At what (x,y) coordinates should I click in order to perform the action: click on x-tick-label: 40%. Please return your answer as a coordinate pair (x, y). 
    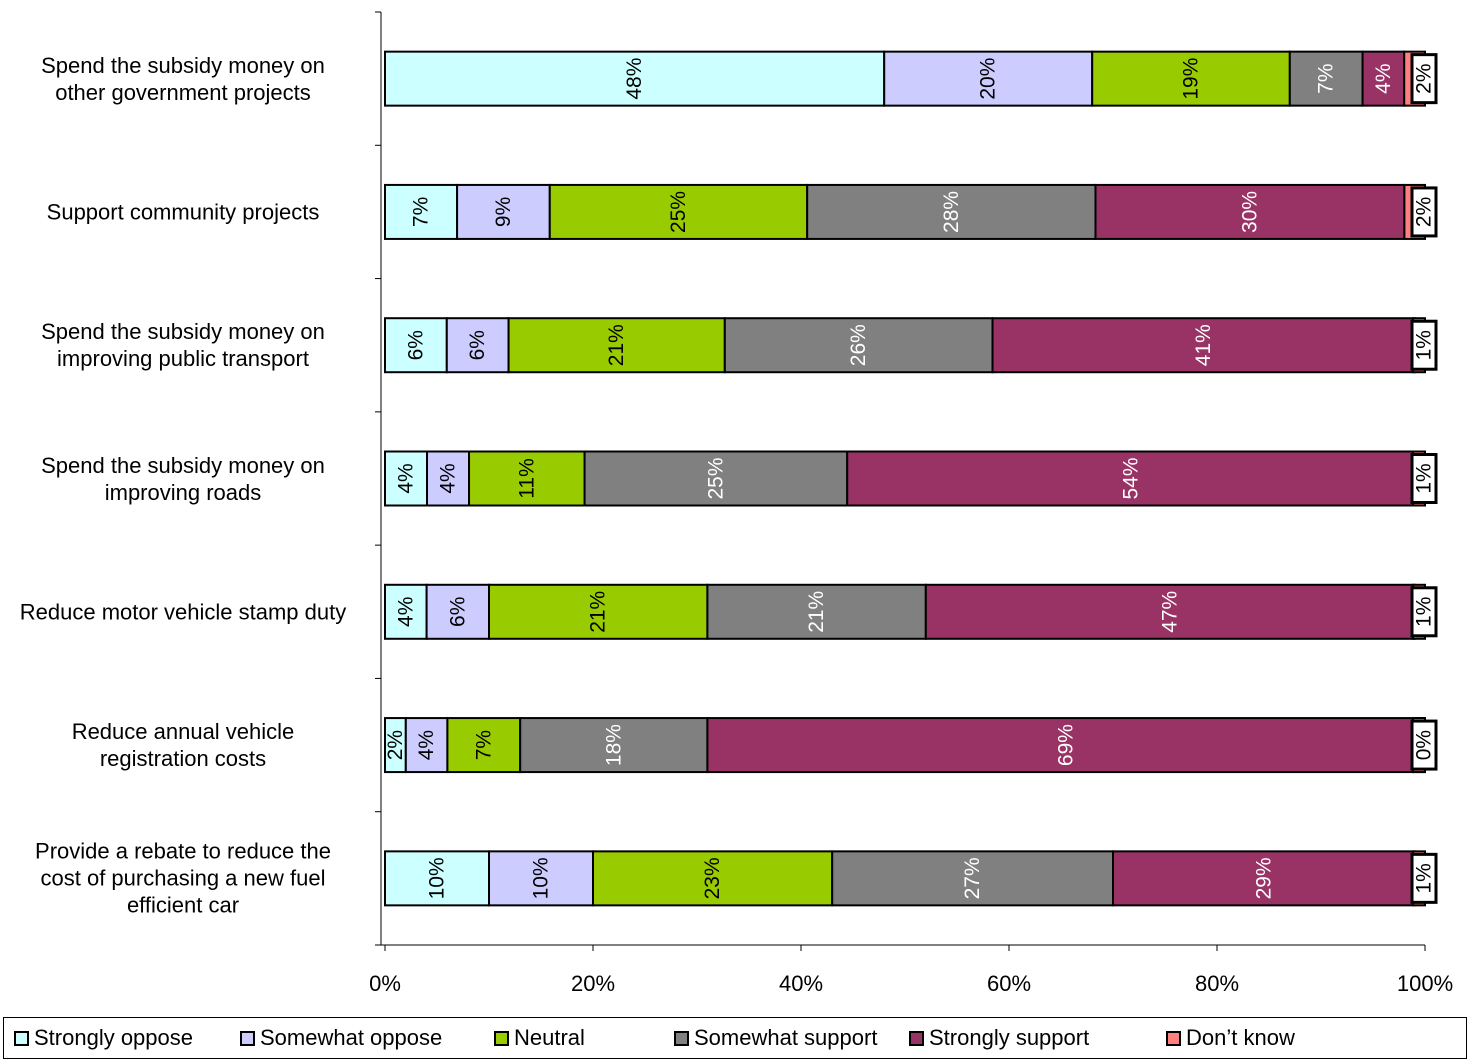
    Looking at the image, I should click on (801, 983).